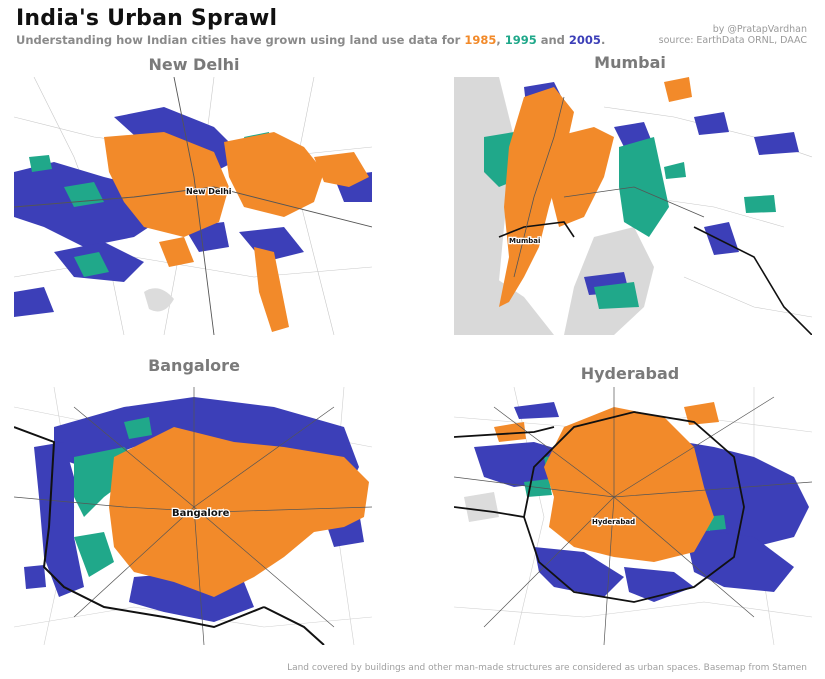 The width and height of the screenshot is (825, 679). I want to click on subtitle-suffix: ., so click(603, 40).